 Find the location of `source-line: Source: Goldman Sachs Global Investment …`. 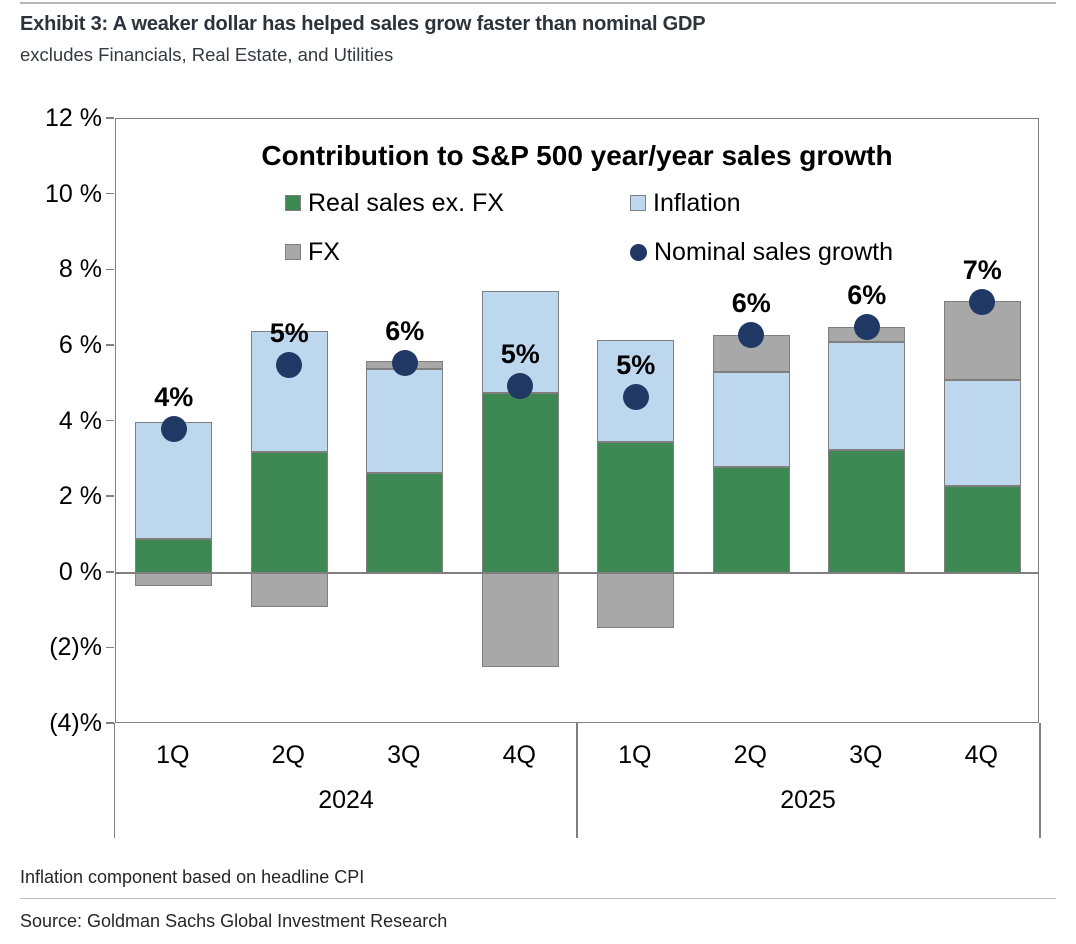

source-line: Source: Goldman Sachs Global Investment … is located at coordinates (234, 921).